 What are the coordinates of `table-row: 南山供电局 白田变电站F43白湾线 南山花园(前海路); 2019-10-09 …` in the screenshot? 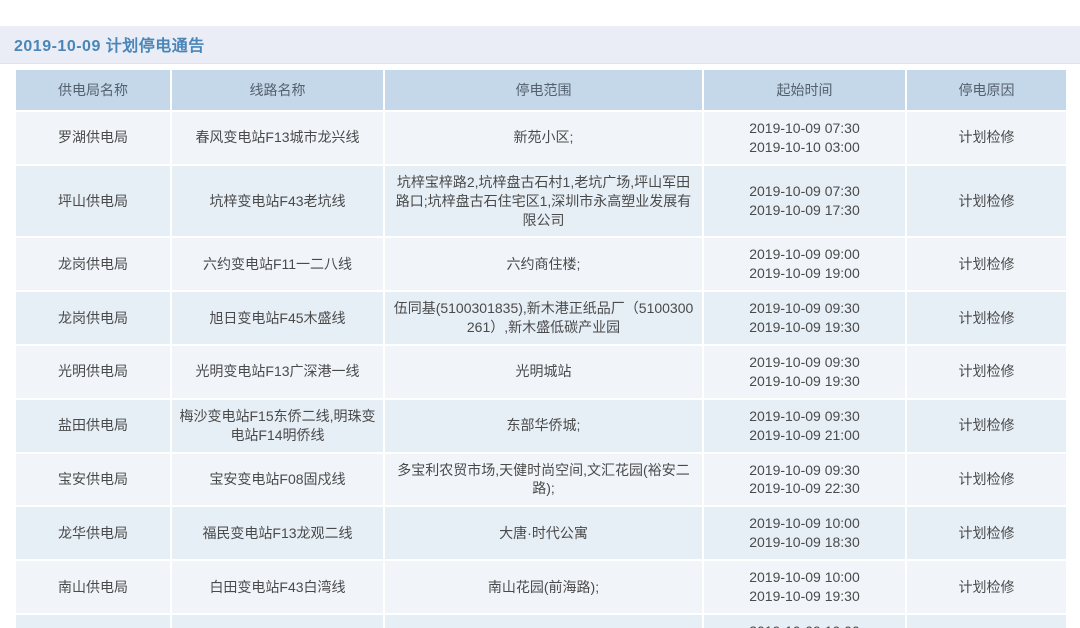 It's located at (541, 587).